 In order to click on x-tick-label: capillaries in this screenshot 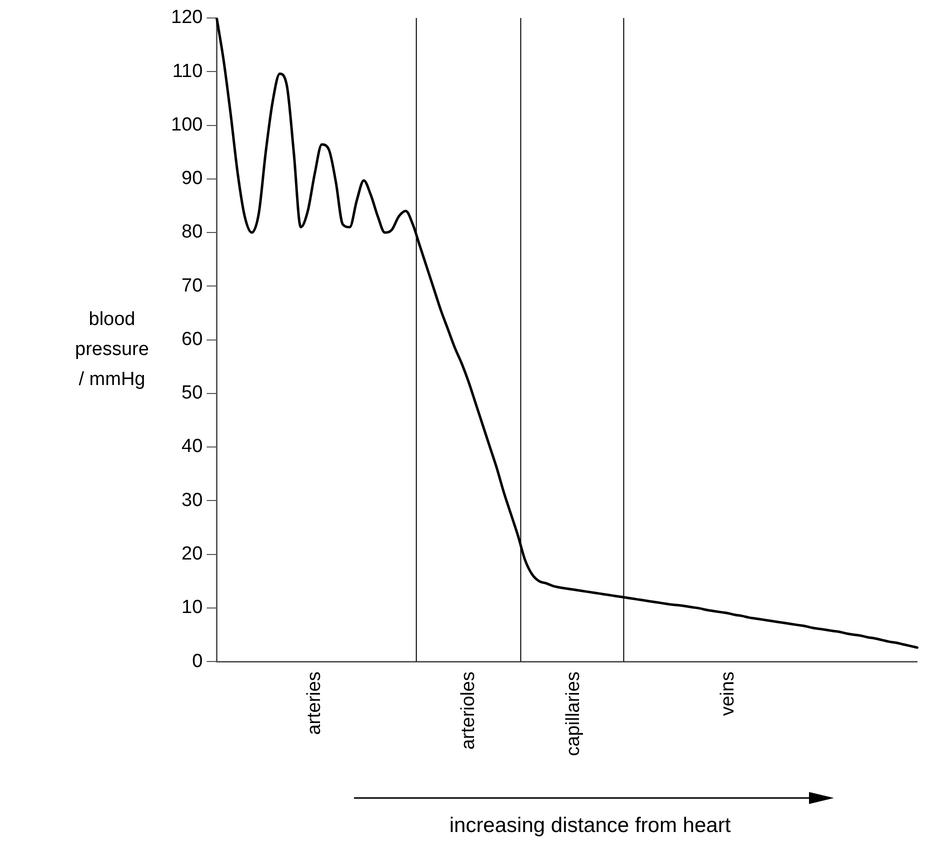, I will do `click(573, 714)`.